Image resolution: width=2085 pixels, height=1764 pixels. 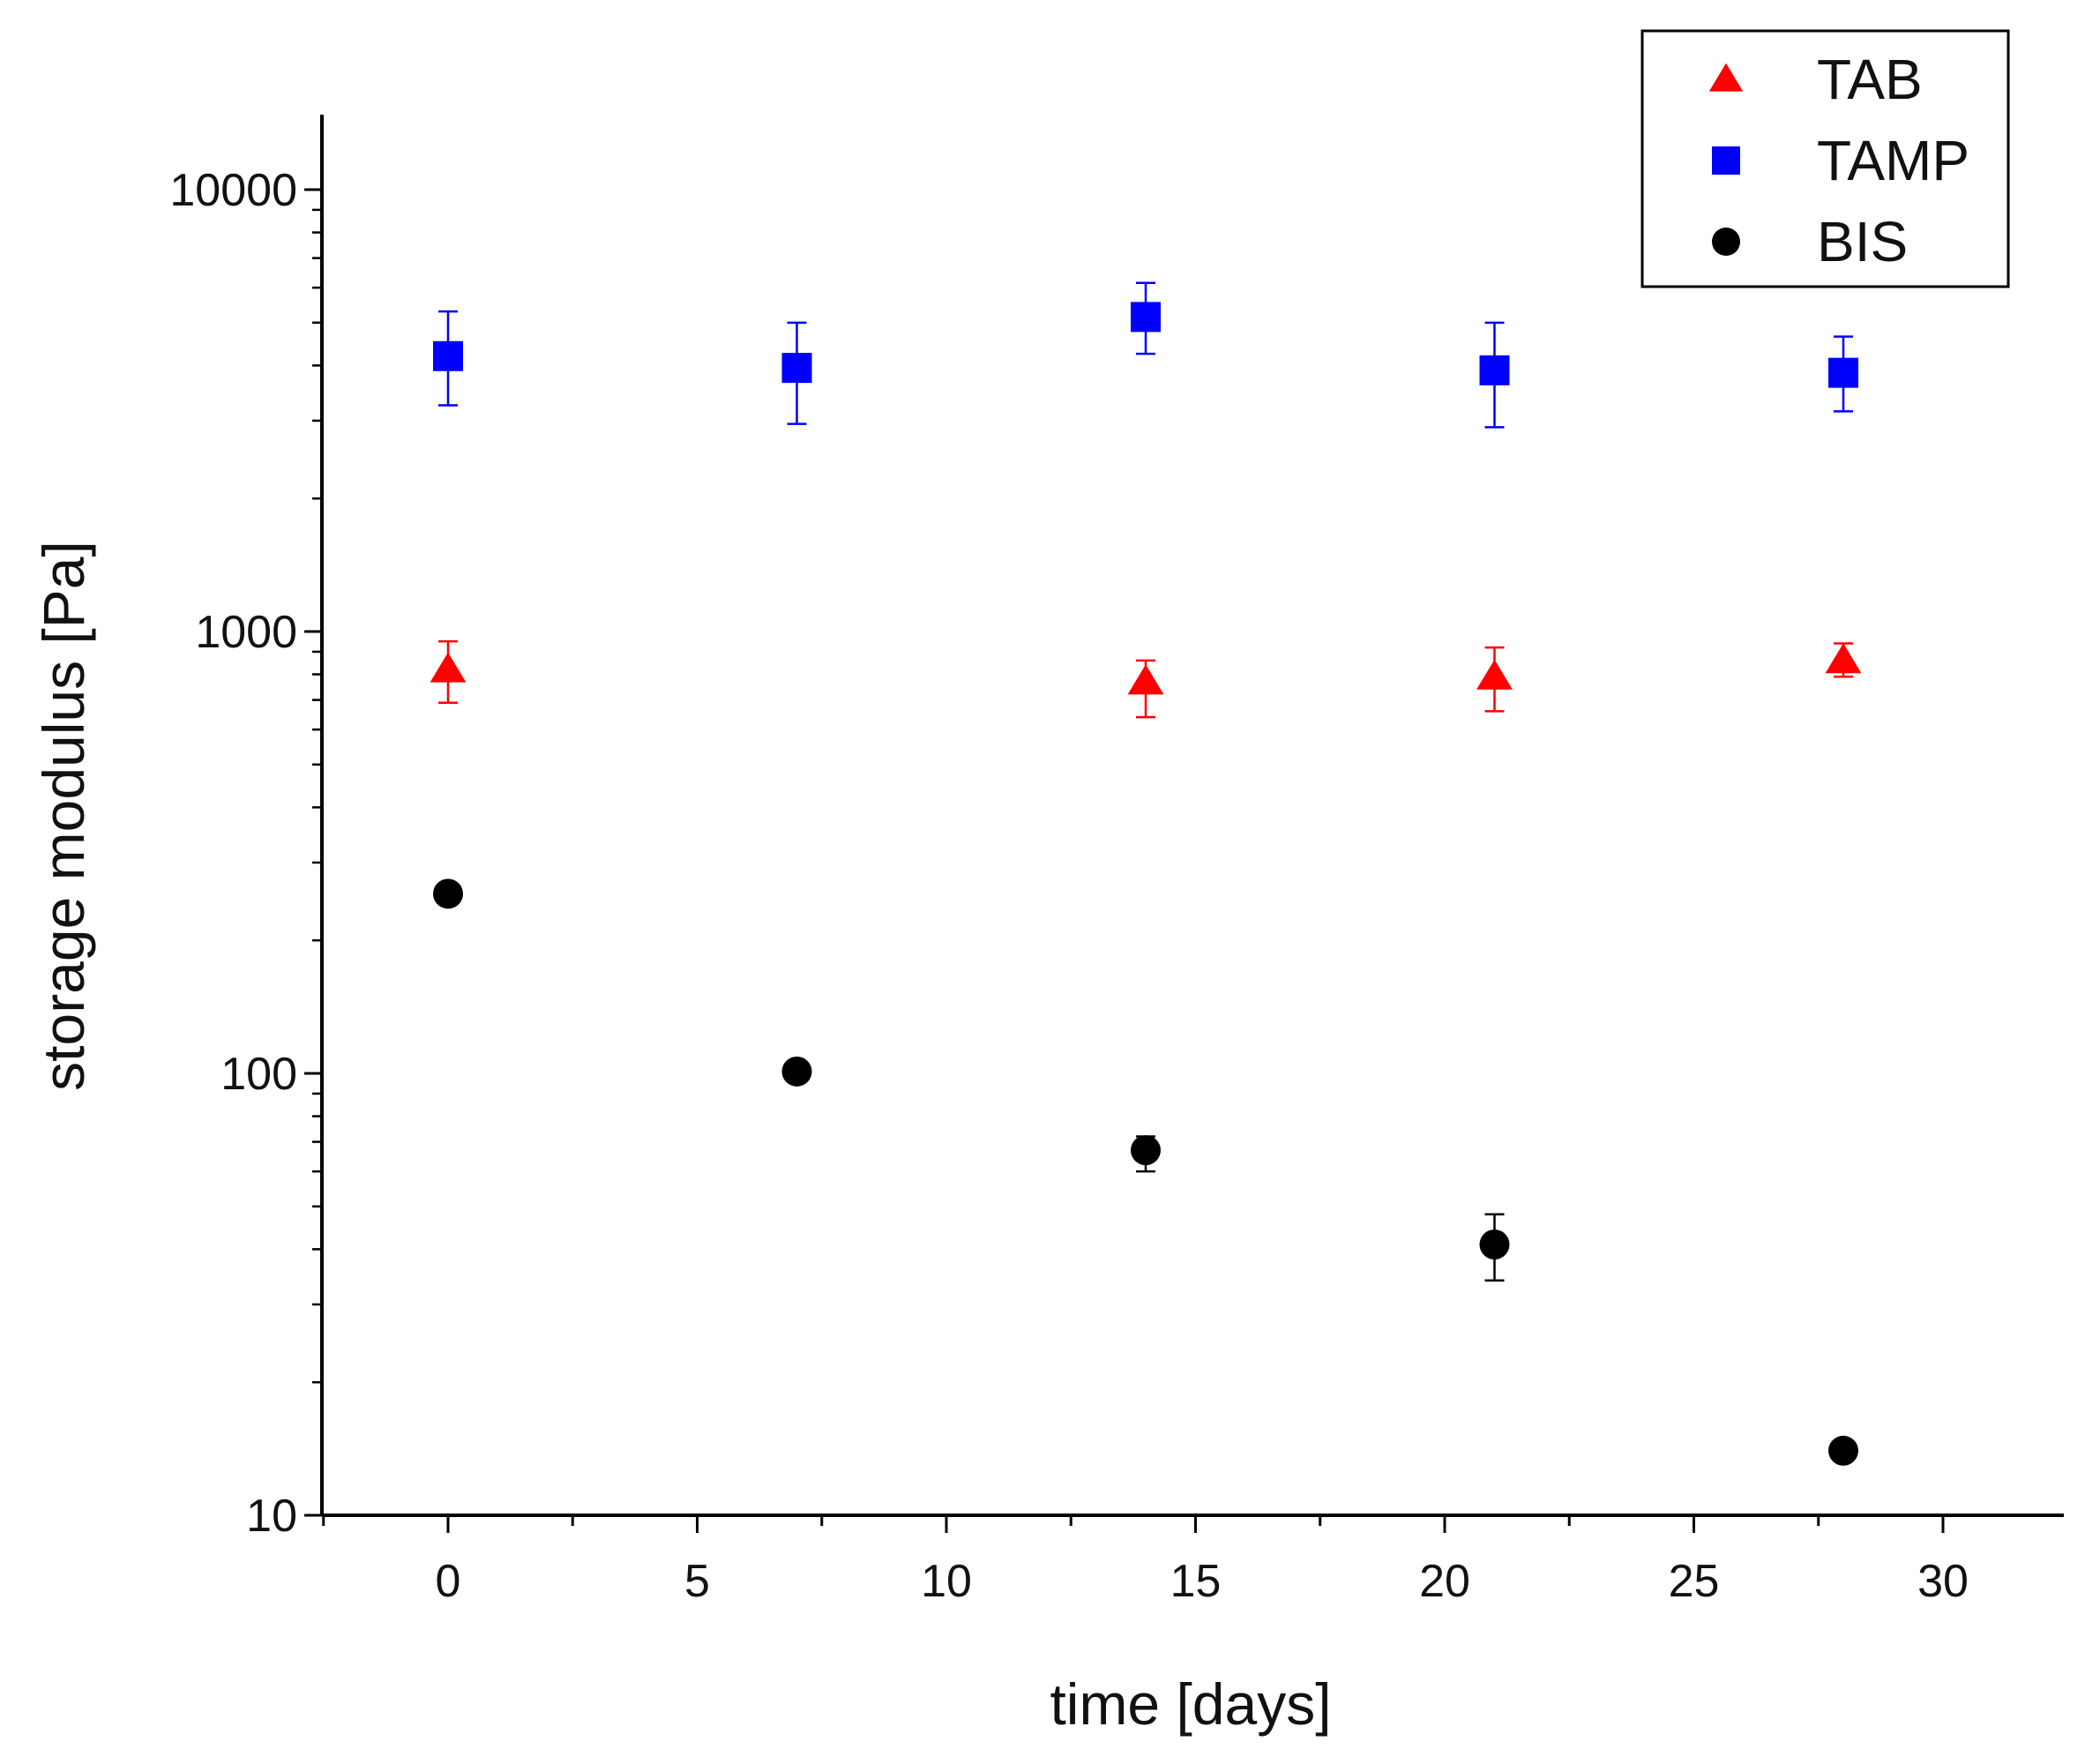 What do you see at coordinates (233, 190) in the screenshot?
I see `y-tick-label: 10000` at bounding box center [233, 190].